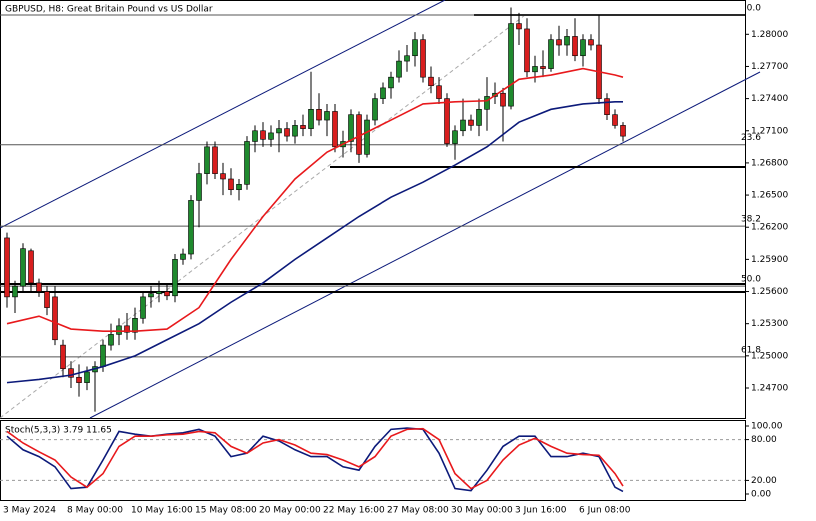 The width and height of the screenshot is (816, 521). Describe the element at coordinates (751, 350) in the screenshot. I see `fib-label: 61.8` at that location.